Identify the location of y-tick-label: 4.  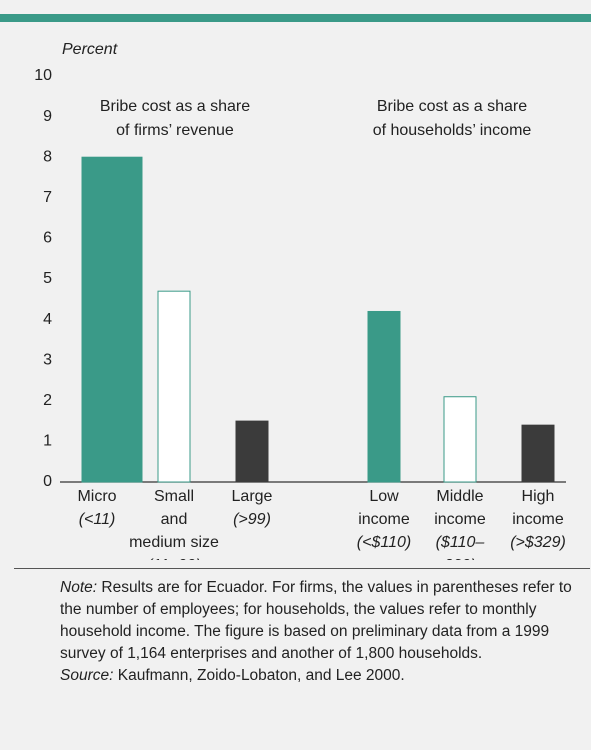
(47, 319).